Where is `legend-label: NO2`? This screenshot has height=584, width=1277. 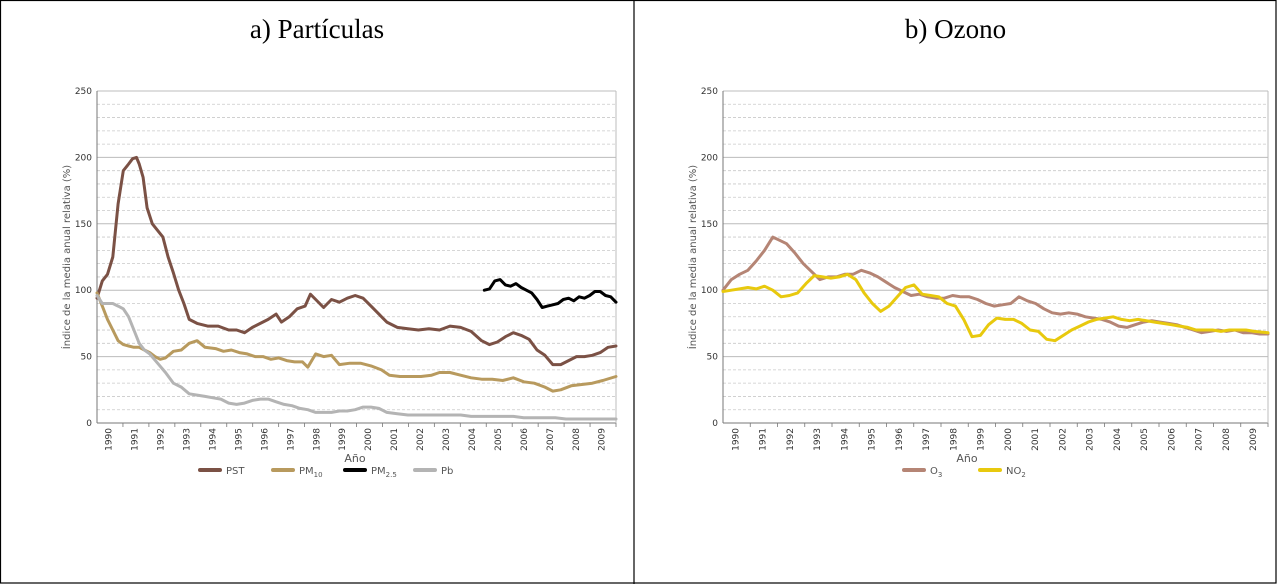
legend-label: NO2 is located at coordinates (1016, 472).